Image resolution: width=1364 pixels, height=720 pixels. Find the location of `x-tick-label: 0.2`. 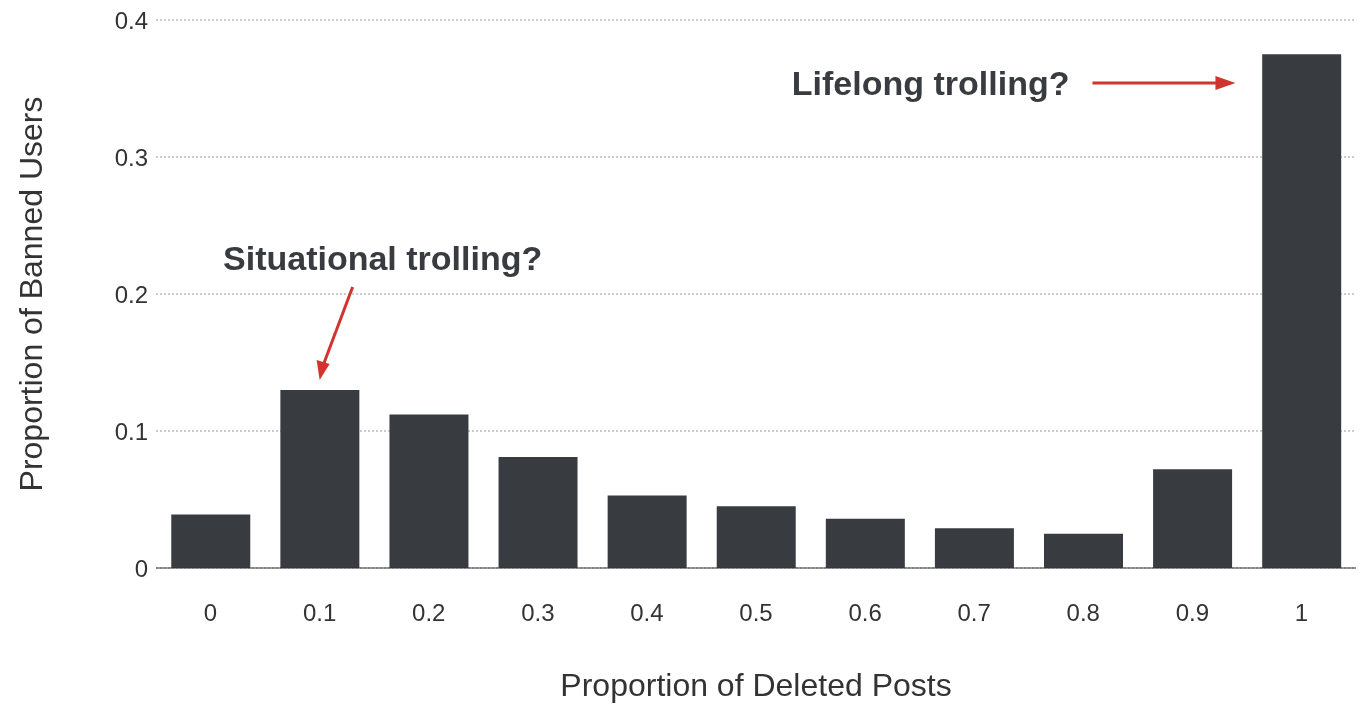

x-tick-label: 0.2 is located at coordinates (429, 613).